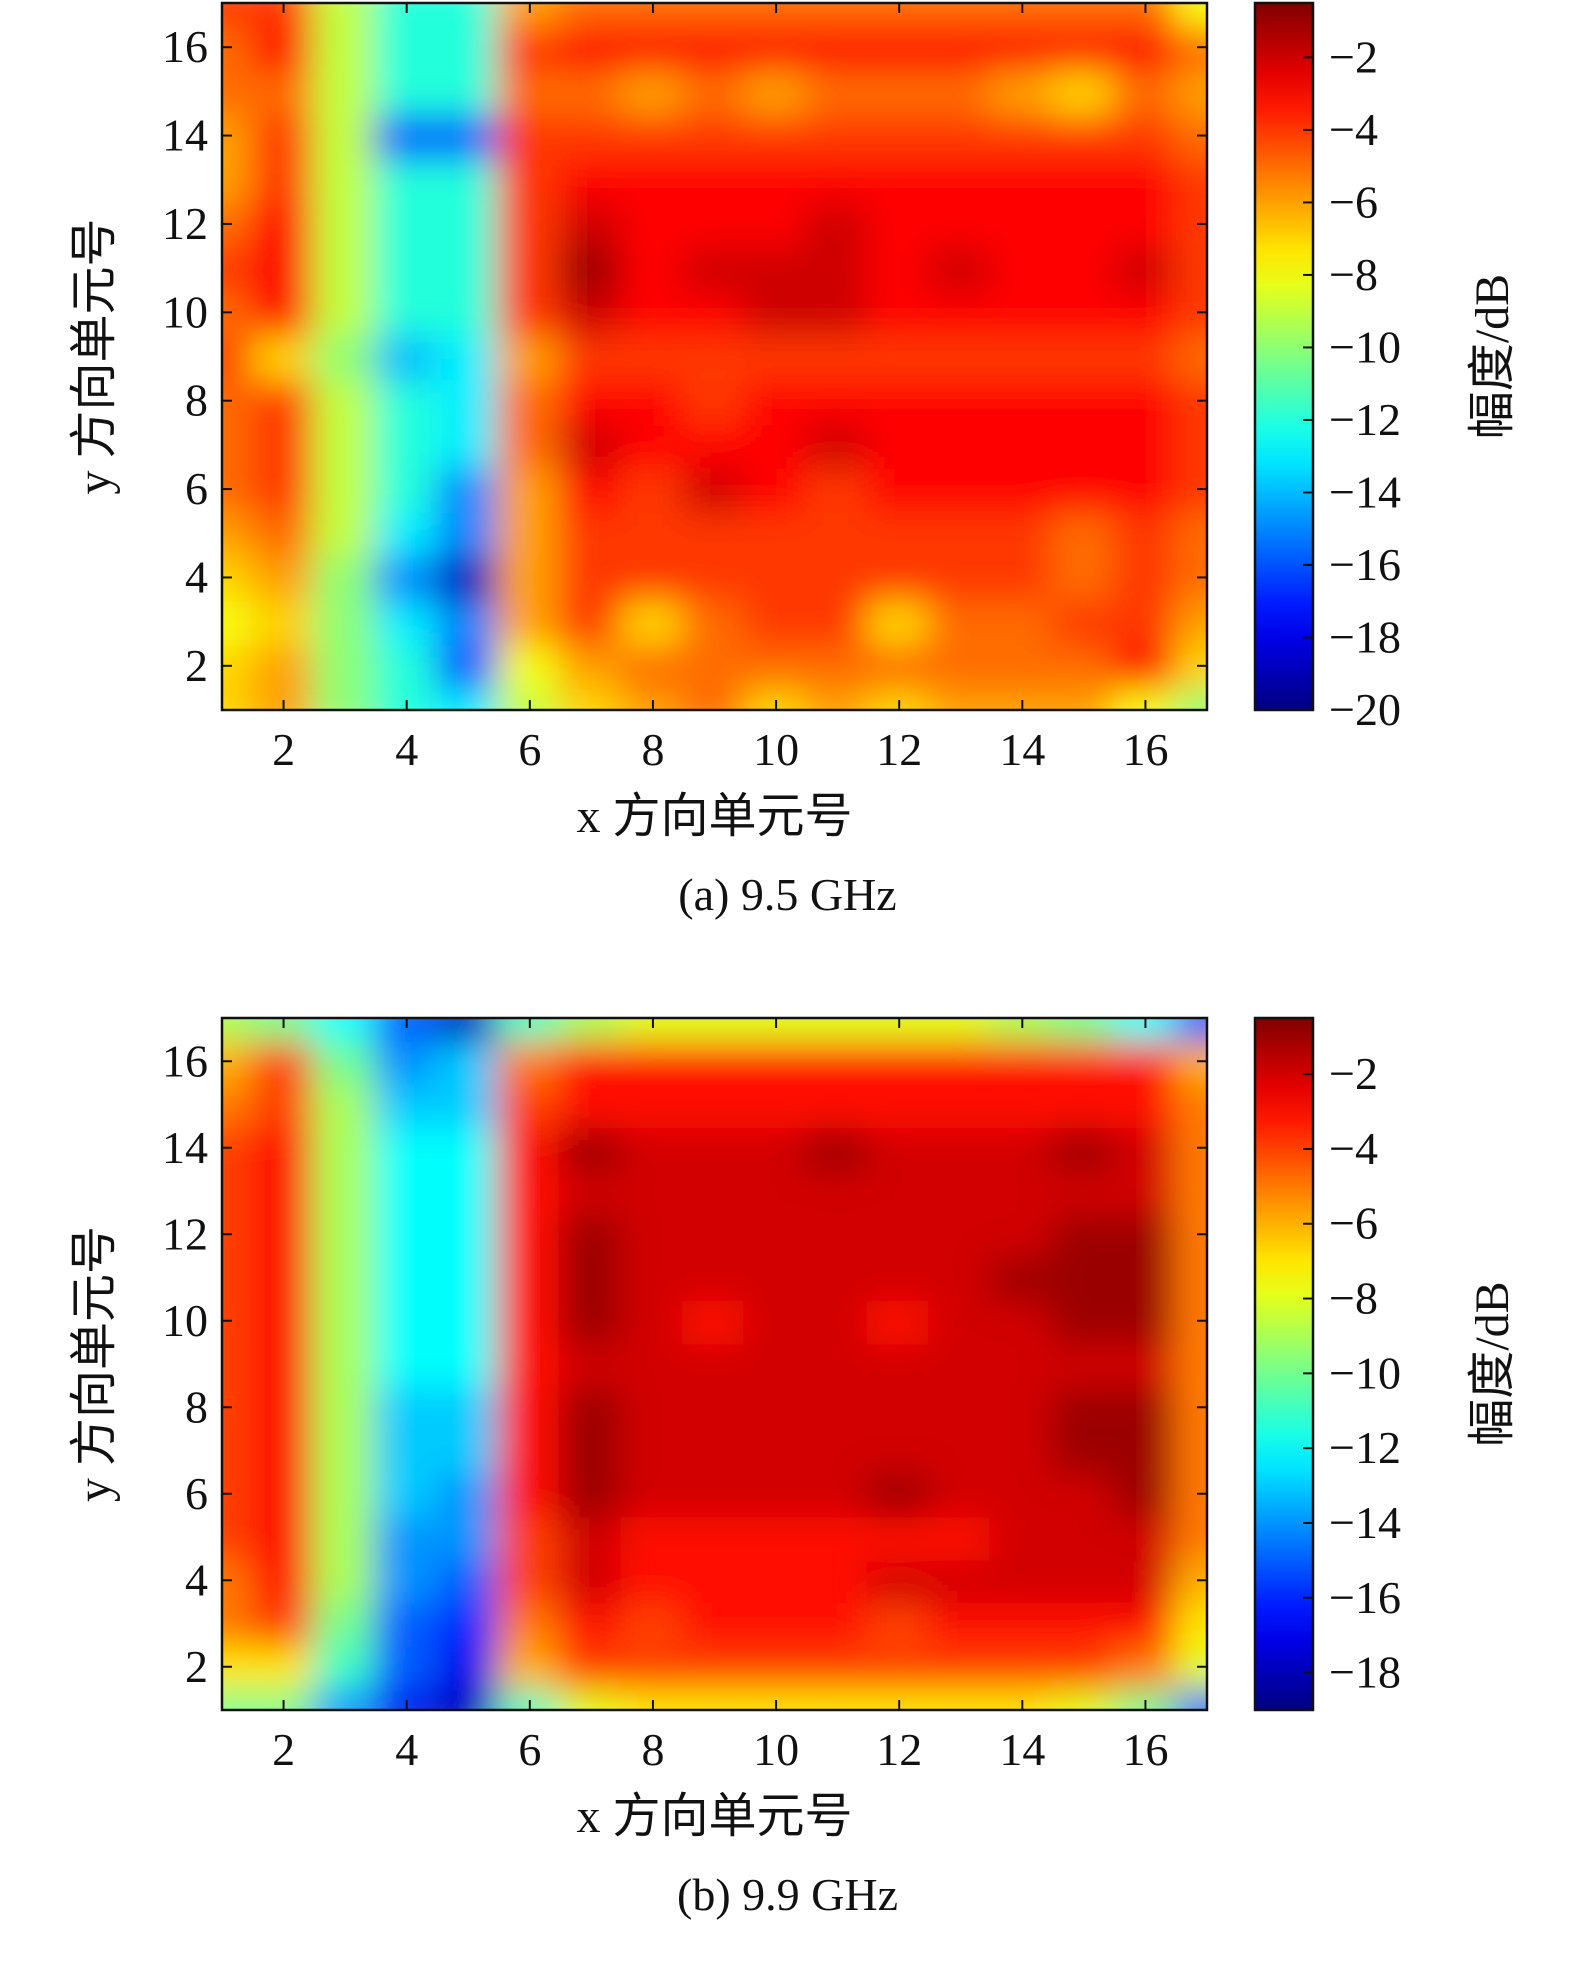  I want to click on x-tick-label: 16, so click(1145, 749).